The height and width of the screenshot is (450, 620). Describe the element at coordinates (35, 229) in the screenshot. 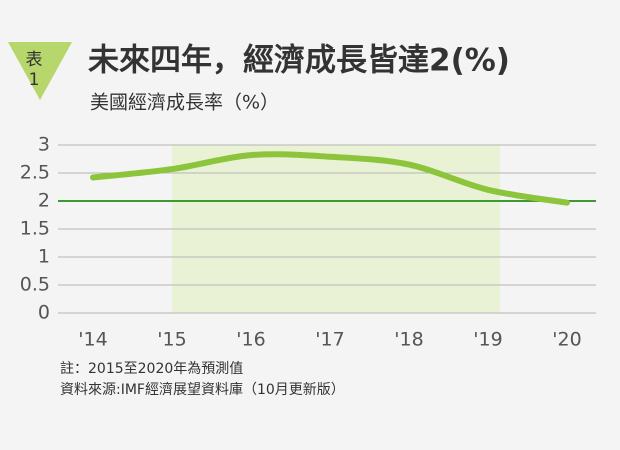

I see `y-tick-label: 1.5` at that location.